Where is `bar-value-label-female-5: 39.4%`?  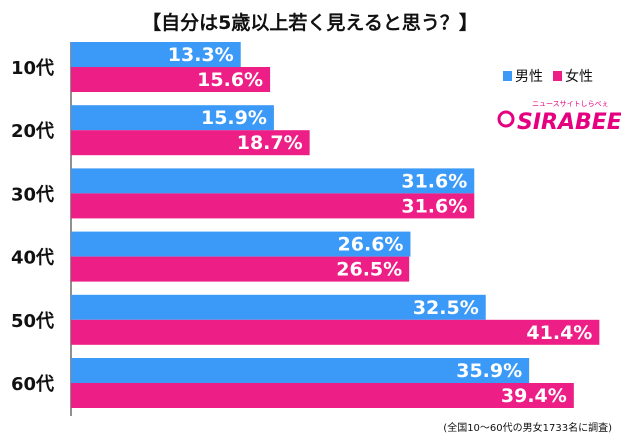 bar-value-label-female-5: 39.4% is located at coordinates (534, 396).